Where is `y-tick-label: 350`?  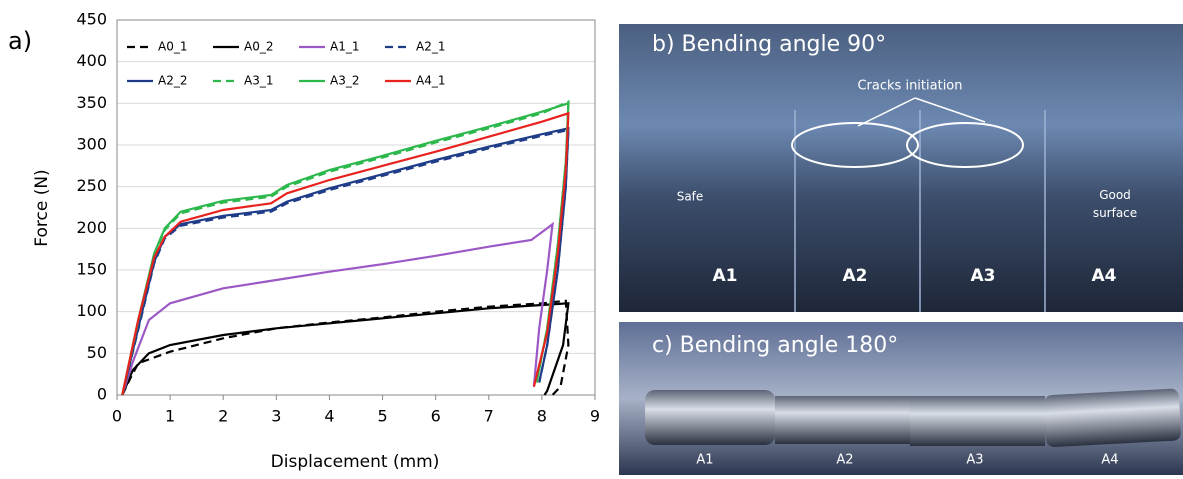
y-tick-label: 350 is located at coordinates (91, 102).